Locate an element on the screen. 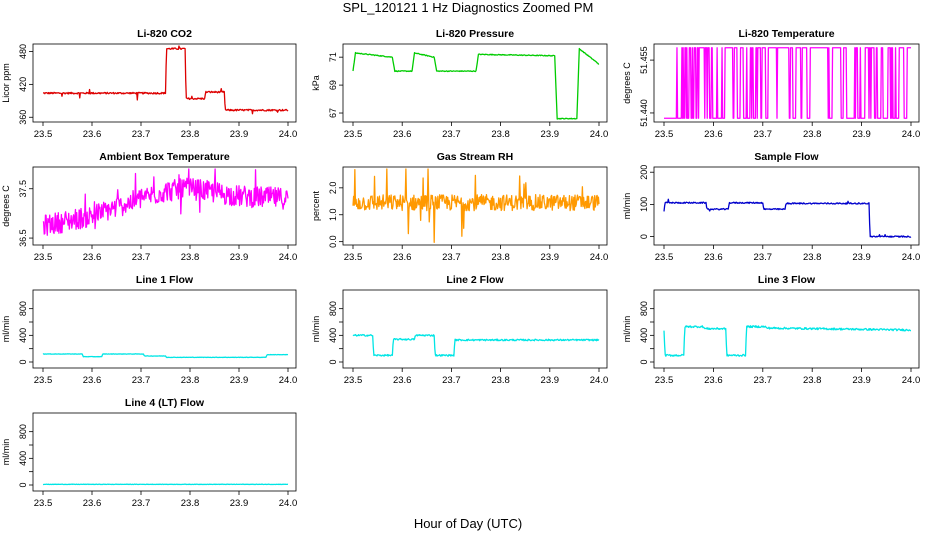 This screenshot has width=936, height=540. x-axis-label: Hour of Day (UTC) is located at coordinates (468, 523).